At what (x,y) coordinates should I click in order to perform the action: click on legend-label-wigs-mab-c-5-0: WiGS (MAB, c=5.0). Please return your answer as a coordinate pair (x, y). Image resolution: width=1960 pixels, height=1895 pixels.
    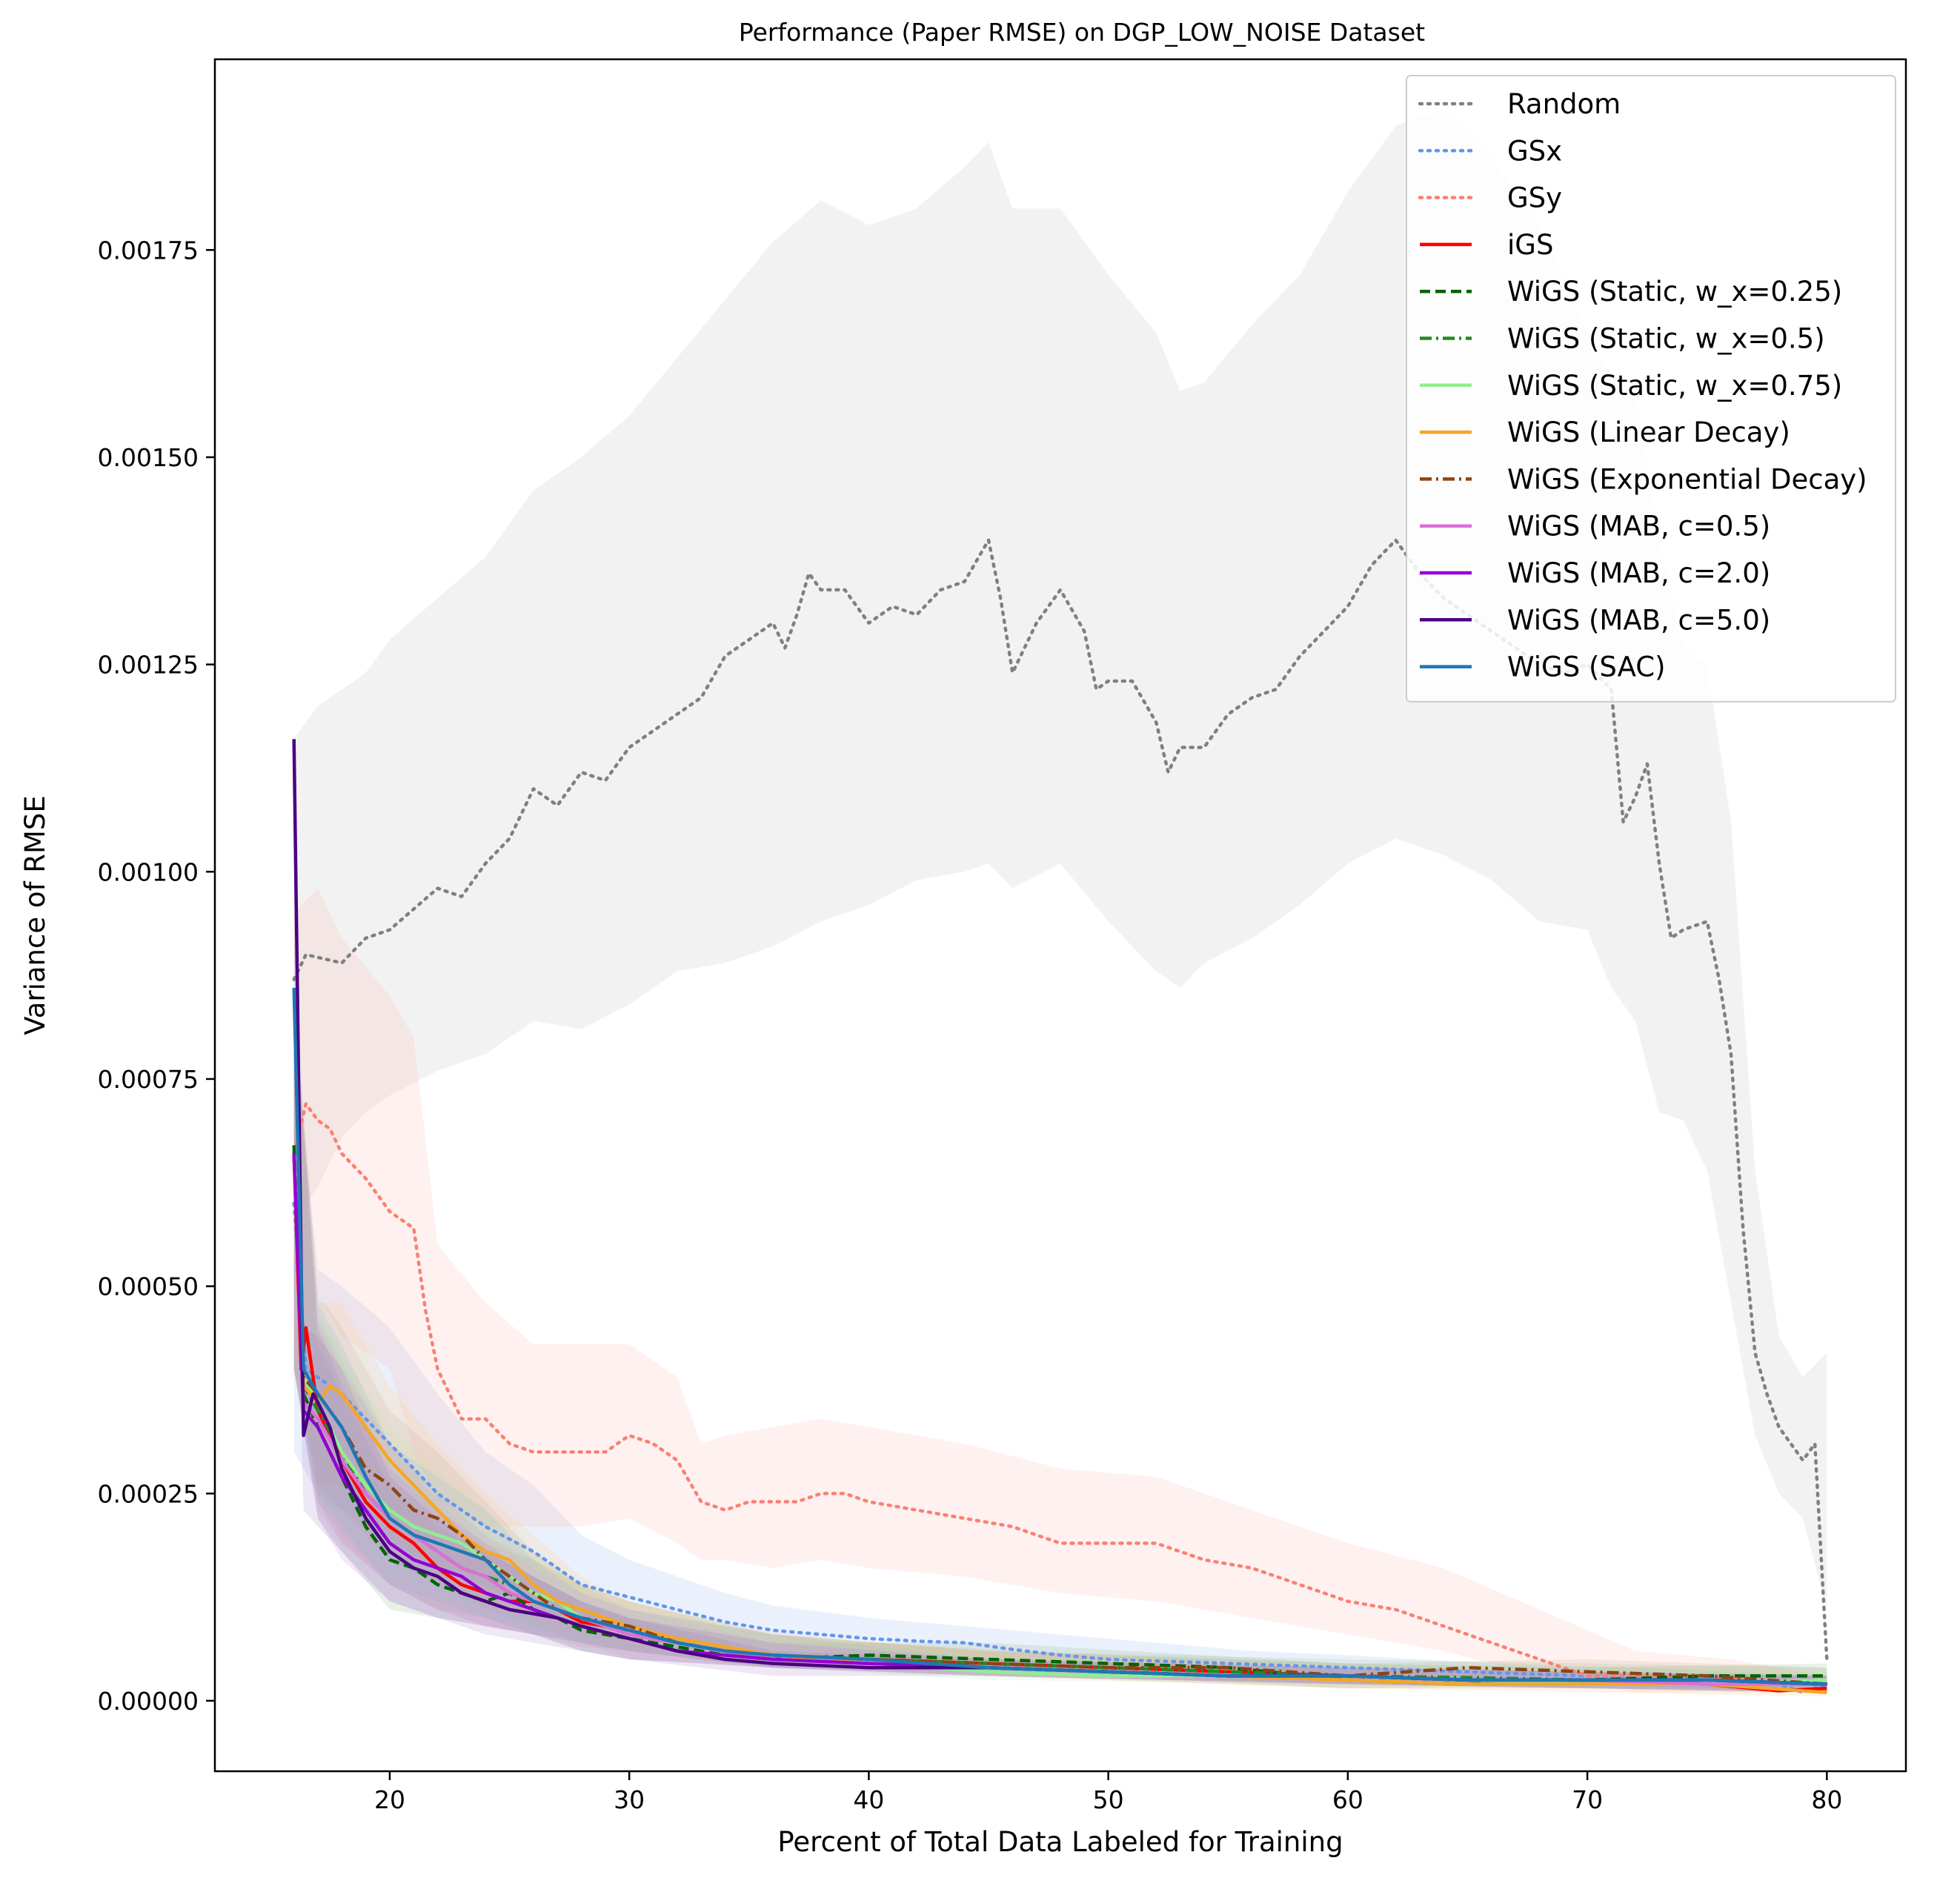
    Looking at the image, I should click on (1638, 620).